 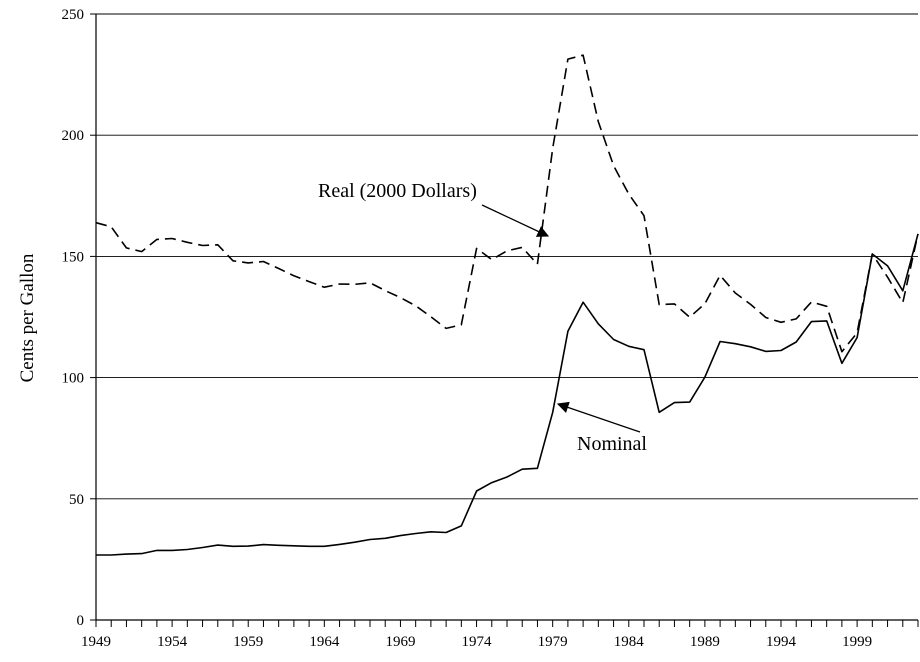 What do you see at coordinates (96, 642) in the screenshot?
I see `x-tick-label-1949: 1949` at bounding box center [96, 642].